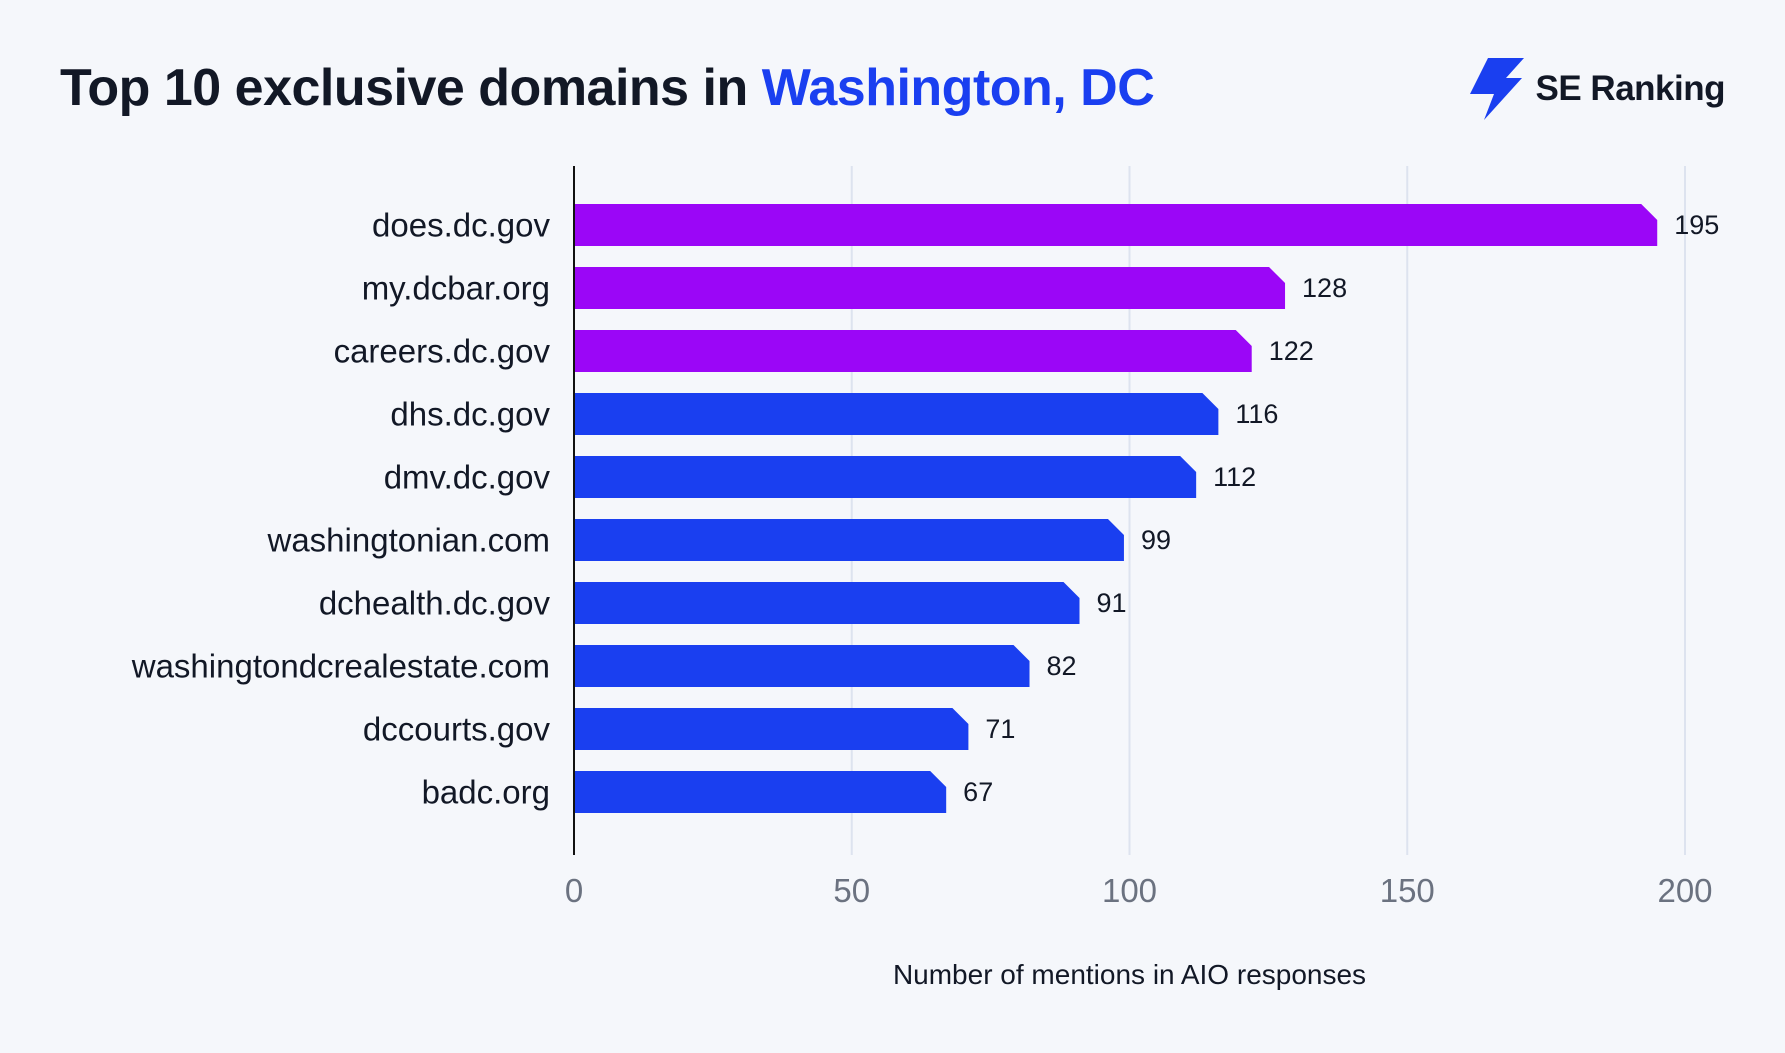  What do you see at coordinates (486, 792) in the screenshot?
I see `category-label: badc.org` at bounding box center [486, 792].